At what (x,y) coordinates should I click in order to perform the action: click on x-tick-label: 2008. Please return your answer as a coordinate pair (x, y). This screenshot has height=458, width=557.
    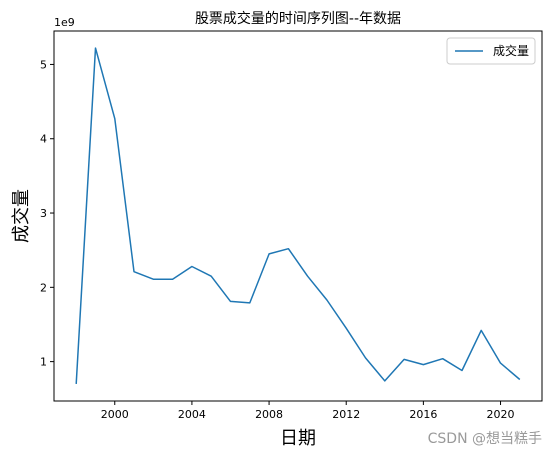
    Looking at the image, I should click on (269, 414).